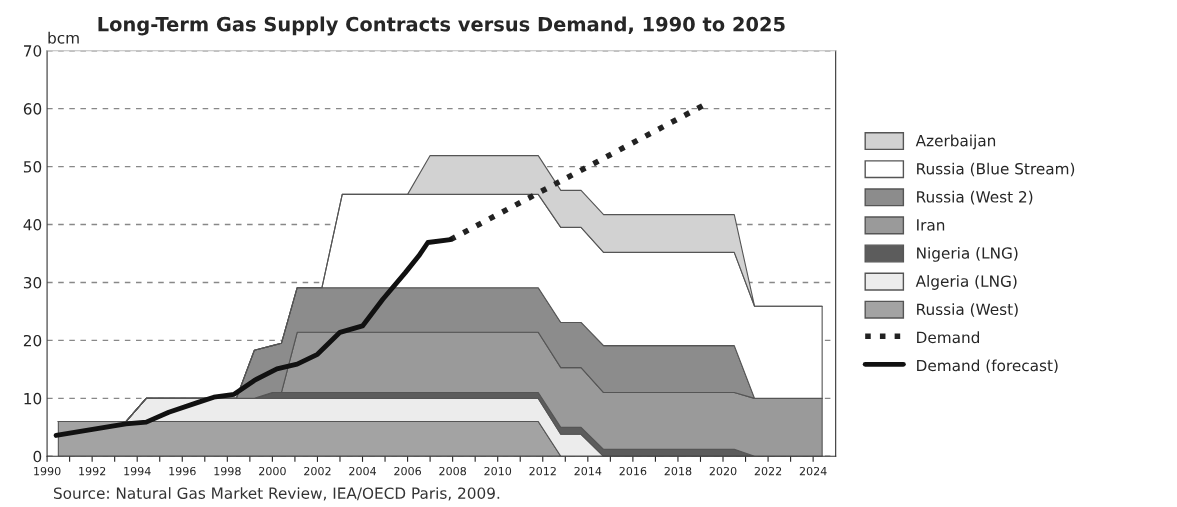 Image resolution: width=1177 pixels, height=507 pixels. What do you see at coordinates (931, 225) in the screenshot?
I see `legend-label: Iran` at bounding box center [931, 225].